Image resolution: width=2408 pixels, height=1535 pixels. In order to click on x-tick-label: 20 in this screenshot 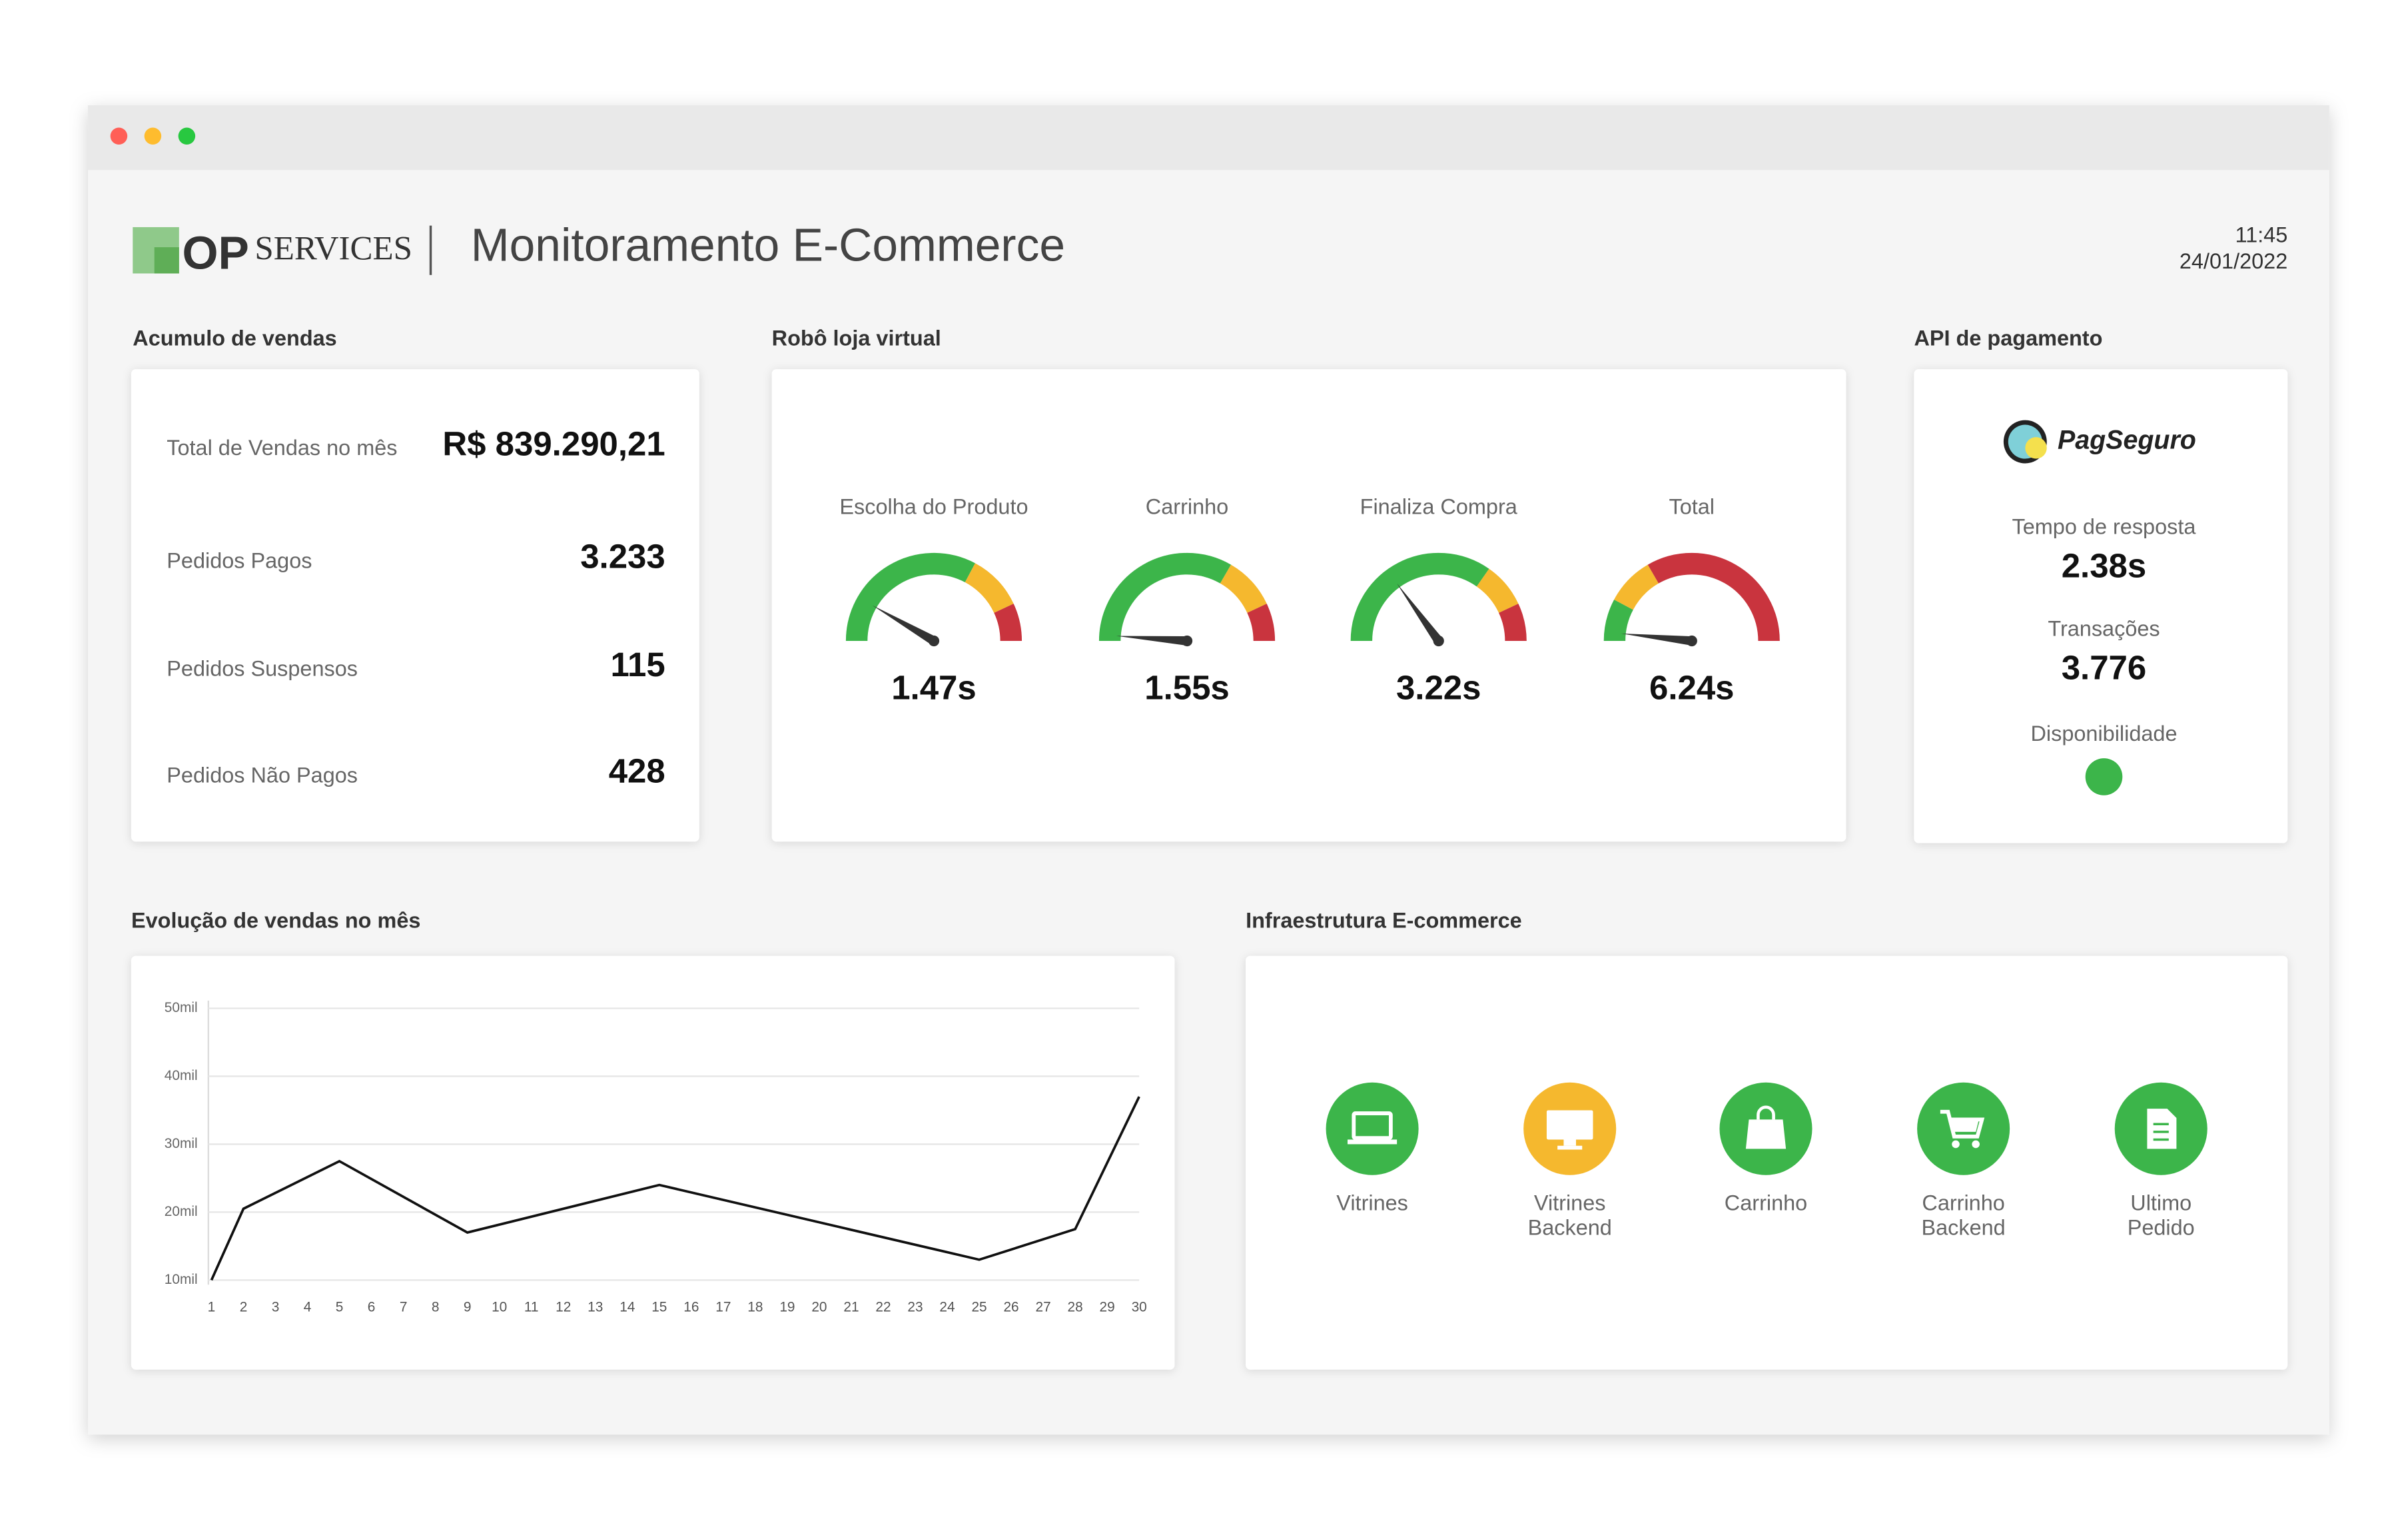, I will do `click(819, 1307)`.